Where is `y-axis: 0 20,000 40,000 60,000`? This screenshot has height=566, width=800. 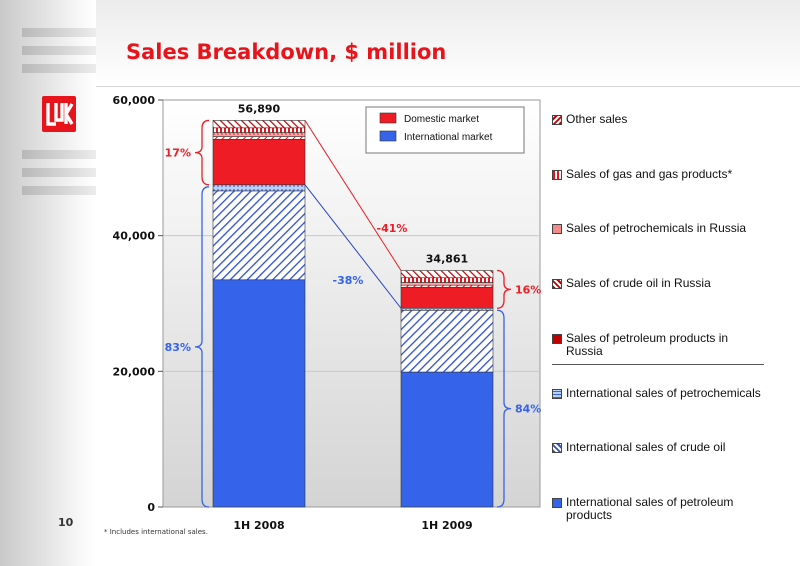
y-axis: 0 20,000 40,000 60,000 is located at coordinates (138, 304).